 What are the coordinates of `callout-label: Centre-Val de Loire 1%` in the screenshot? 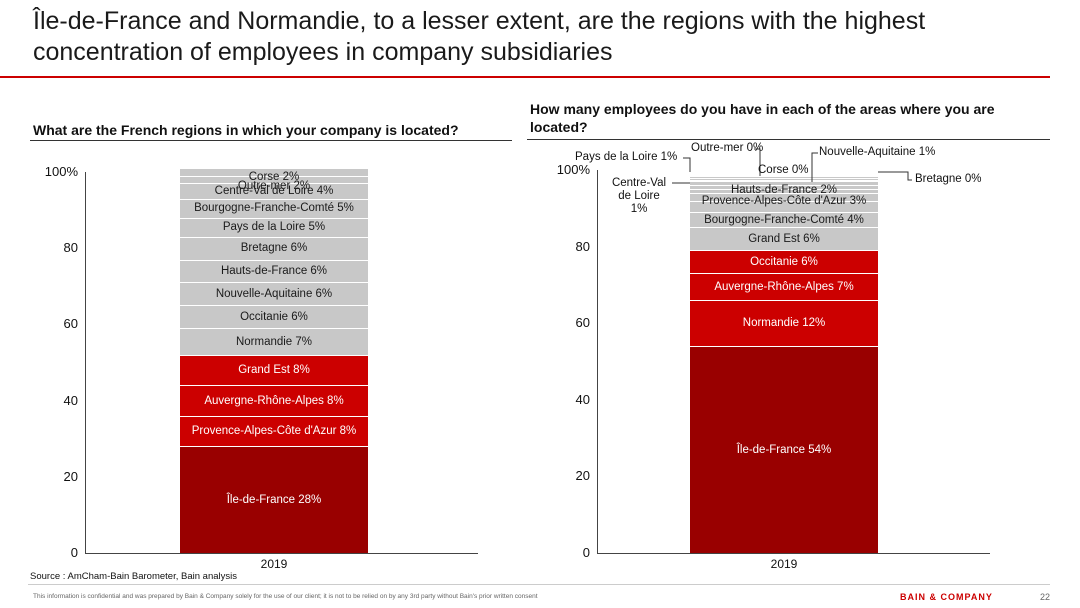 It's located at (639, 196).